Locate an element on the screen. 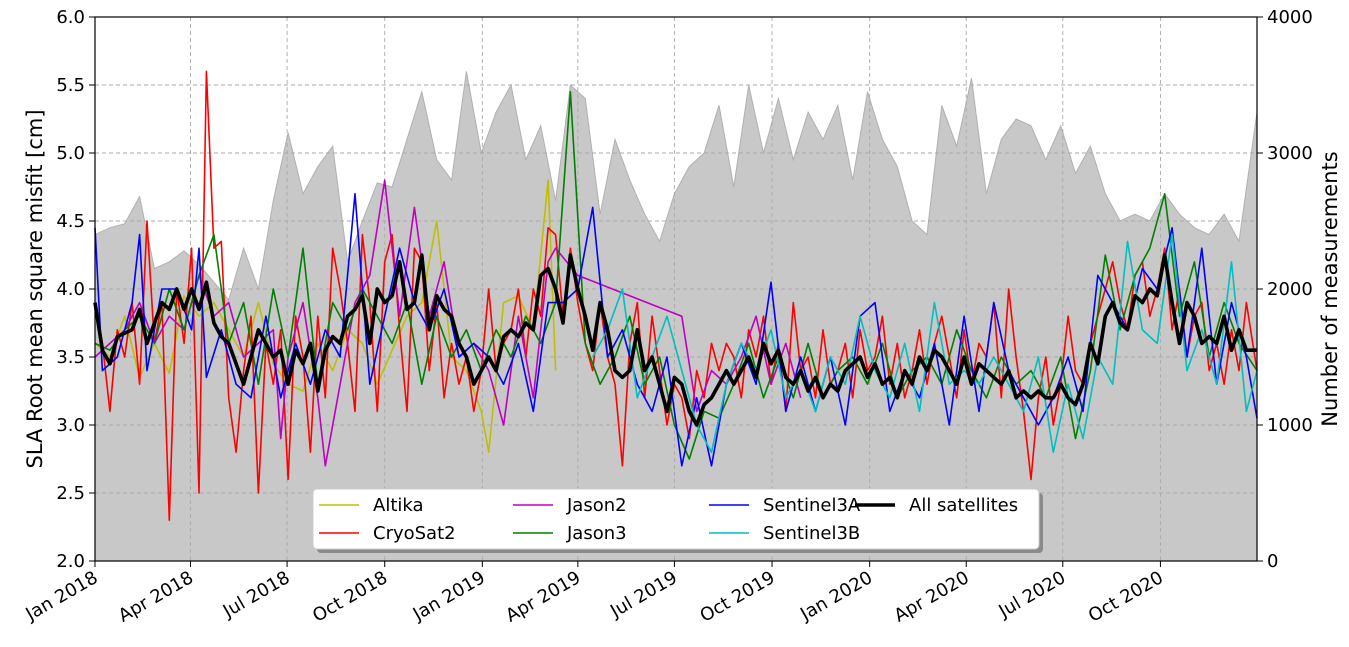  y2-axis-label: Number of measurements is located at coordinates (1330, 288).